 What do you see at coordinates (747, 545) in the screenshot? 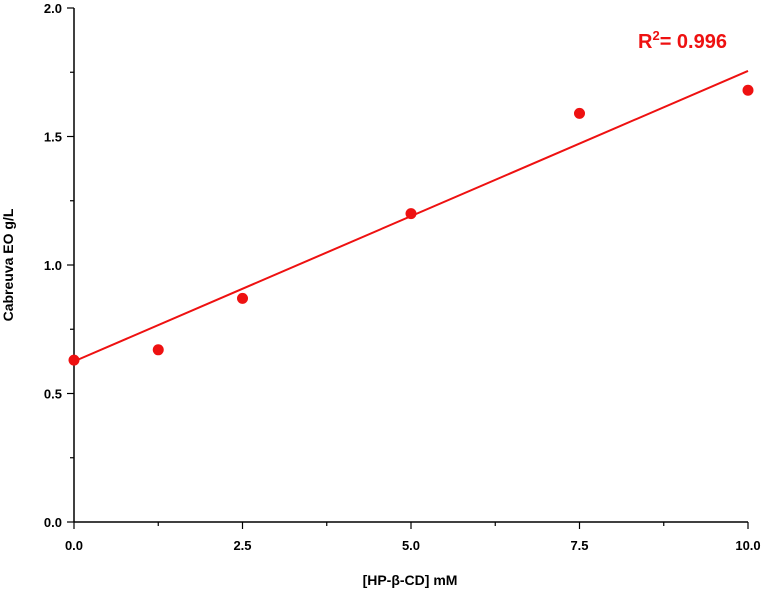
I see `x-tick-label: 10.0` at bounding box center [747, 545].